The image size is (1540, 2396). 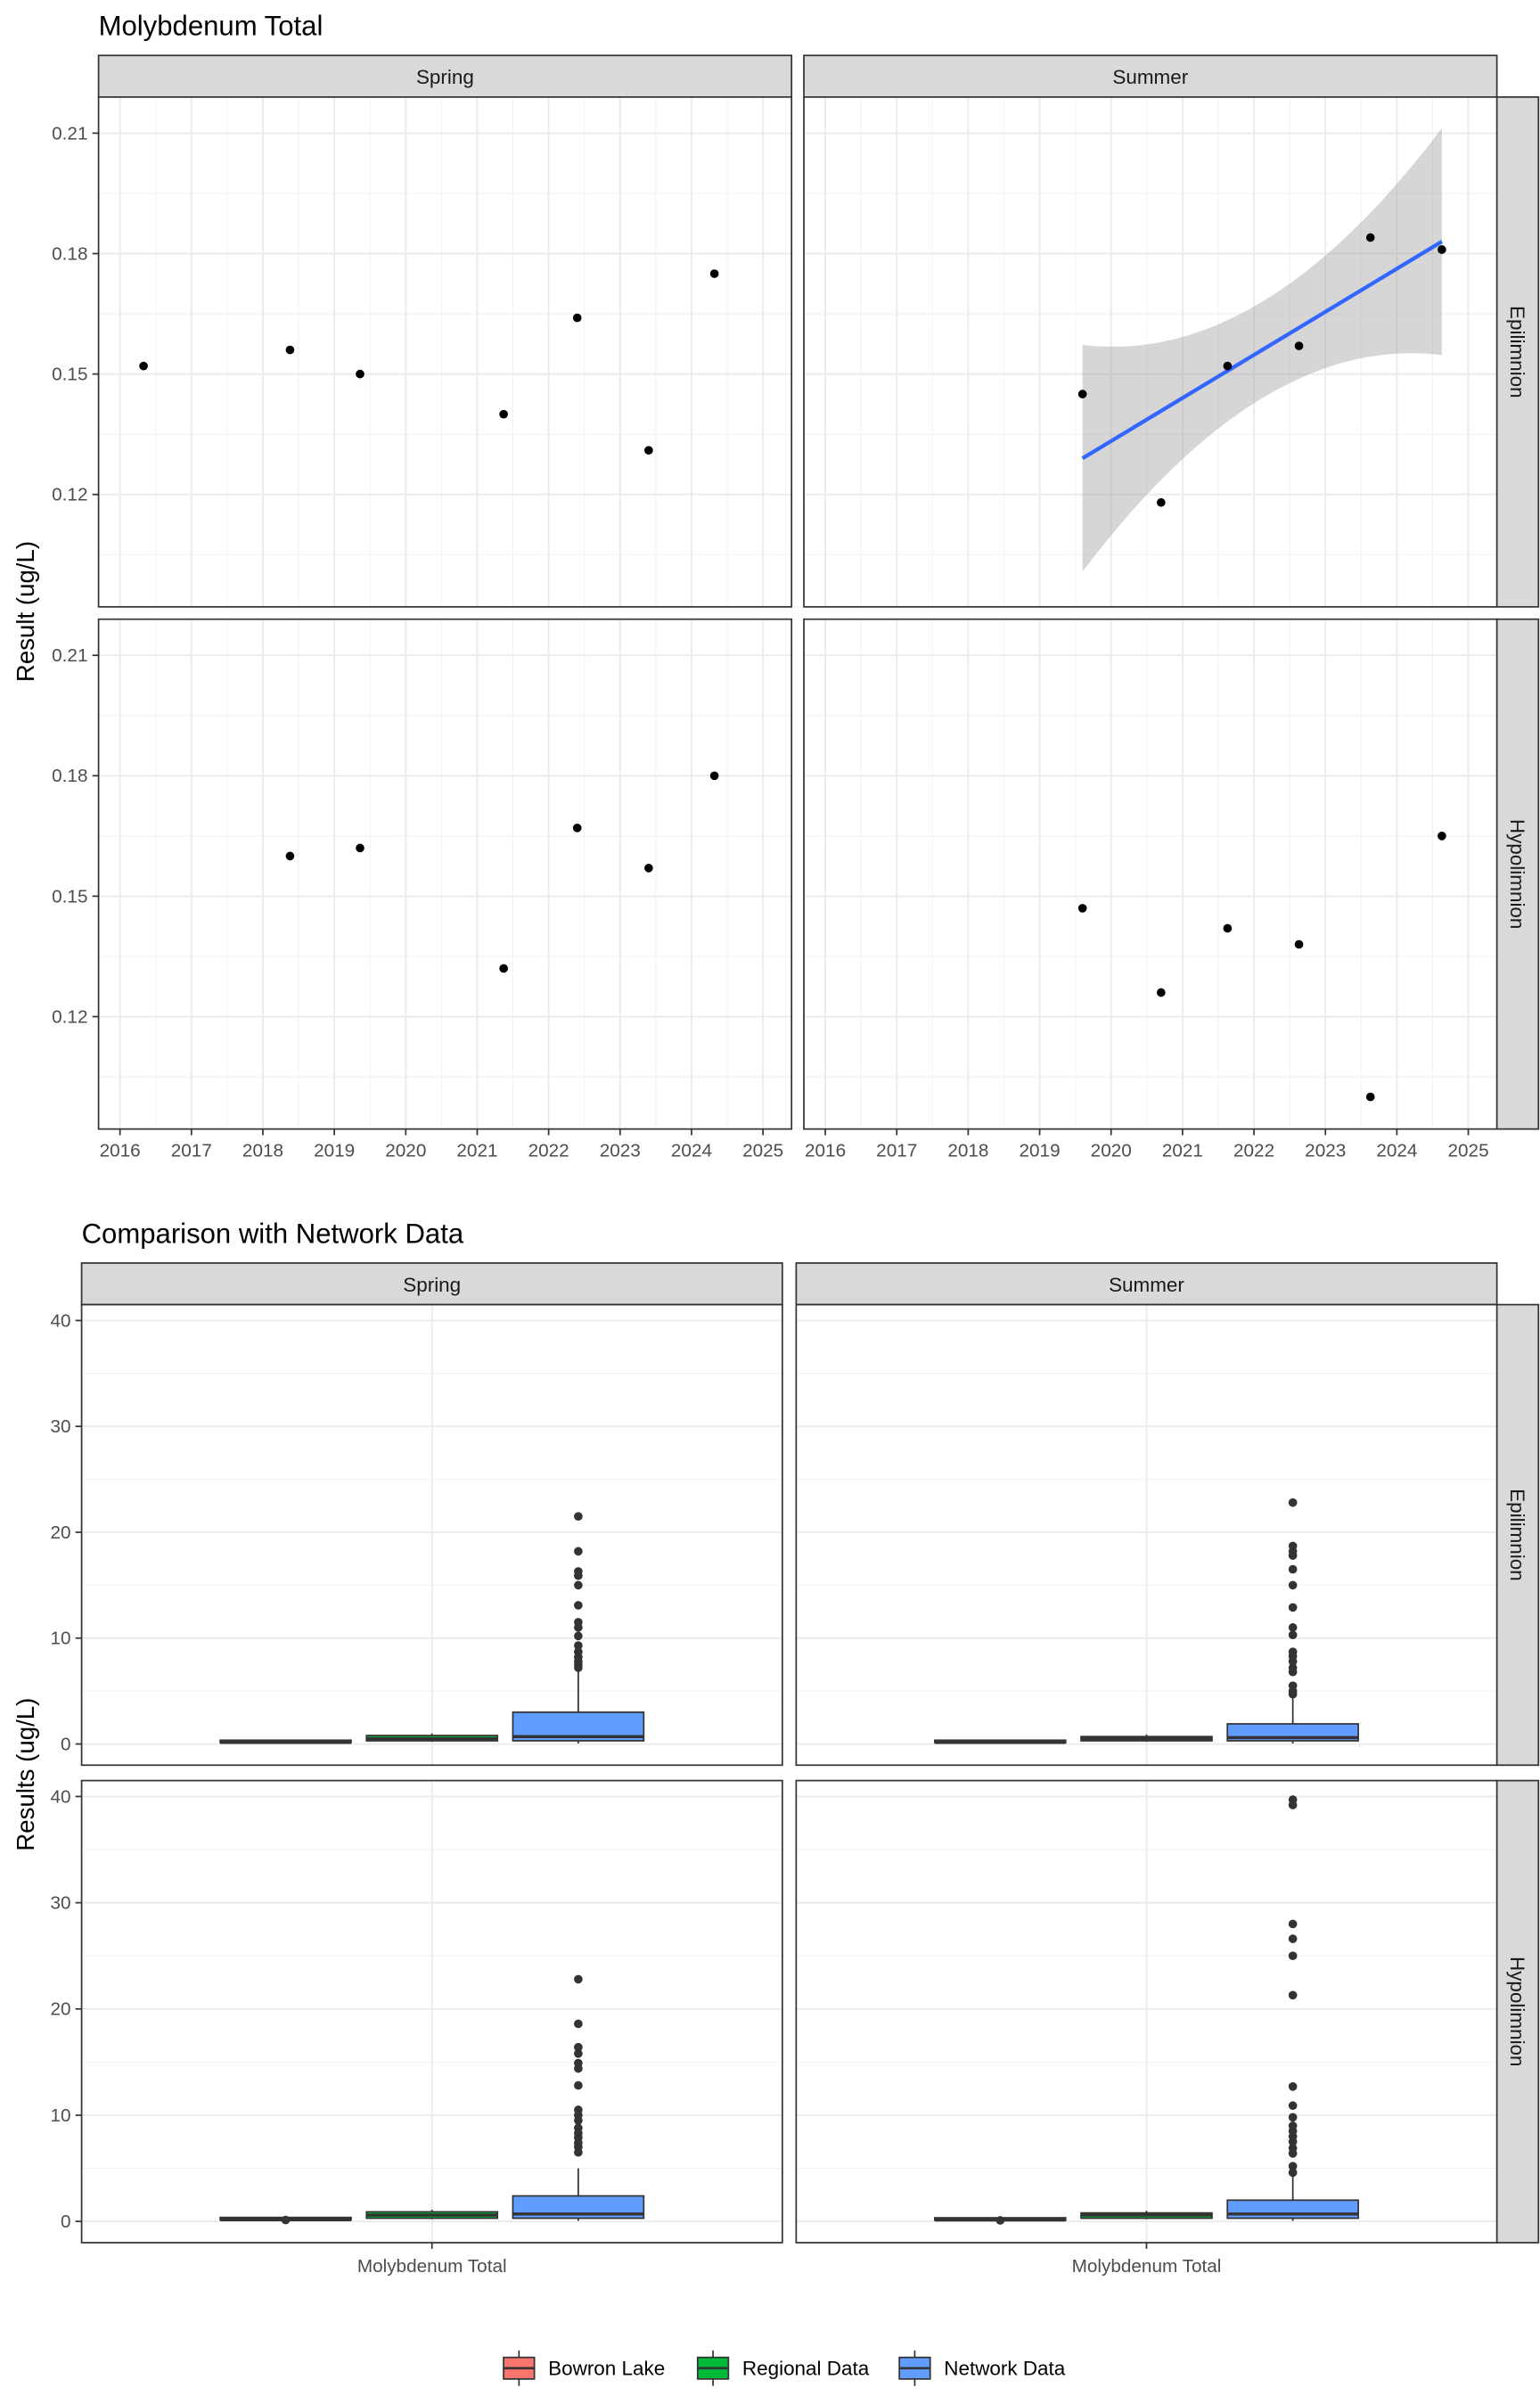 I want to click on boxplot-panel-summer-epilimnion, so click(x=1146, y=1535).